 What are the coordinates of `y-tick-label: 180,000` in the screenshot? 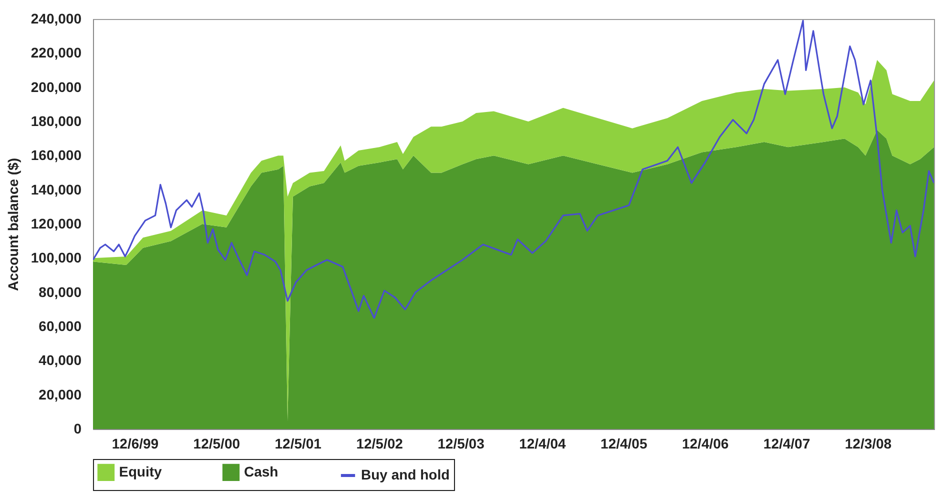 It's located at (56, 121).